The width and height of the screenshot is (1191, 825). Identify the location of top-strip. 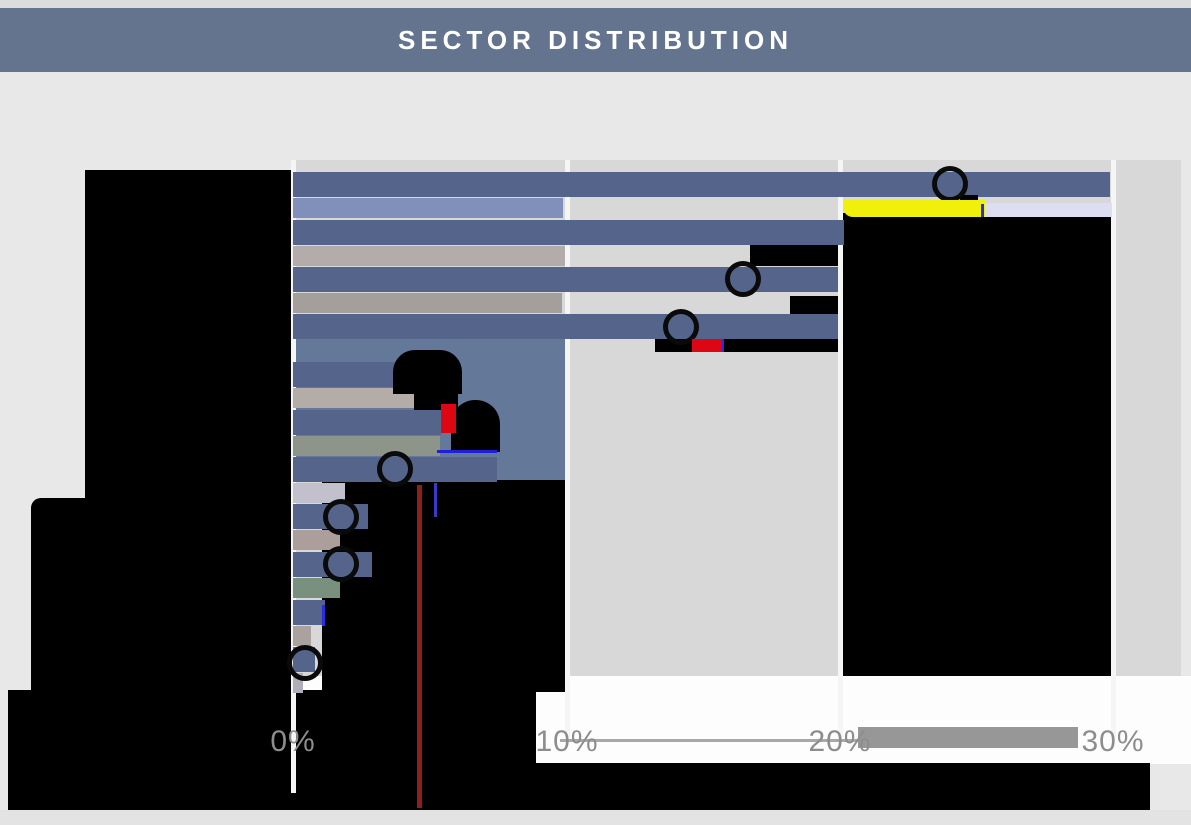
(595, 4).